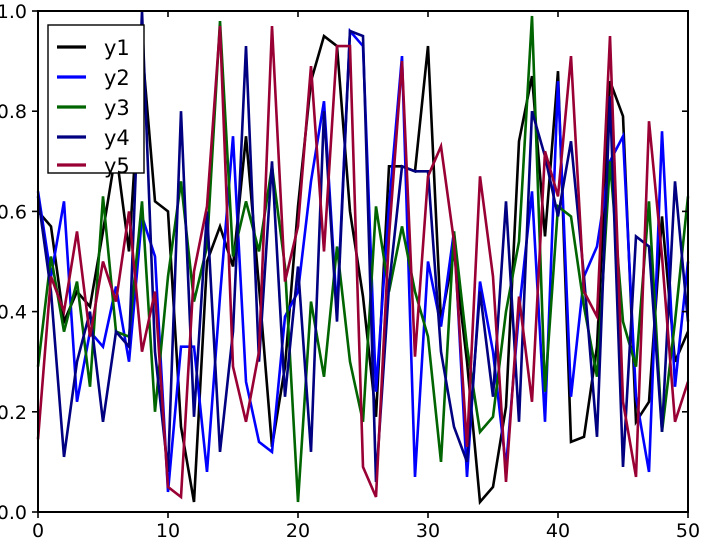 Image resolution: width=704 pixels, height=544 pixels. I want to click on legend-label-y2: y2, so click(117, 78).